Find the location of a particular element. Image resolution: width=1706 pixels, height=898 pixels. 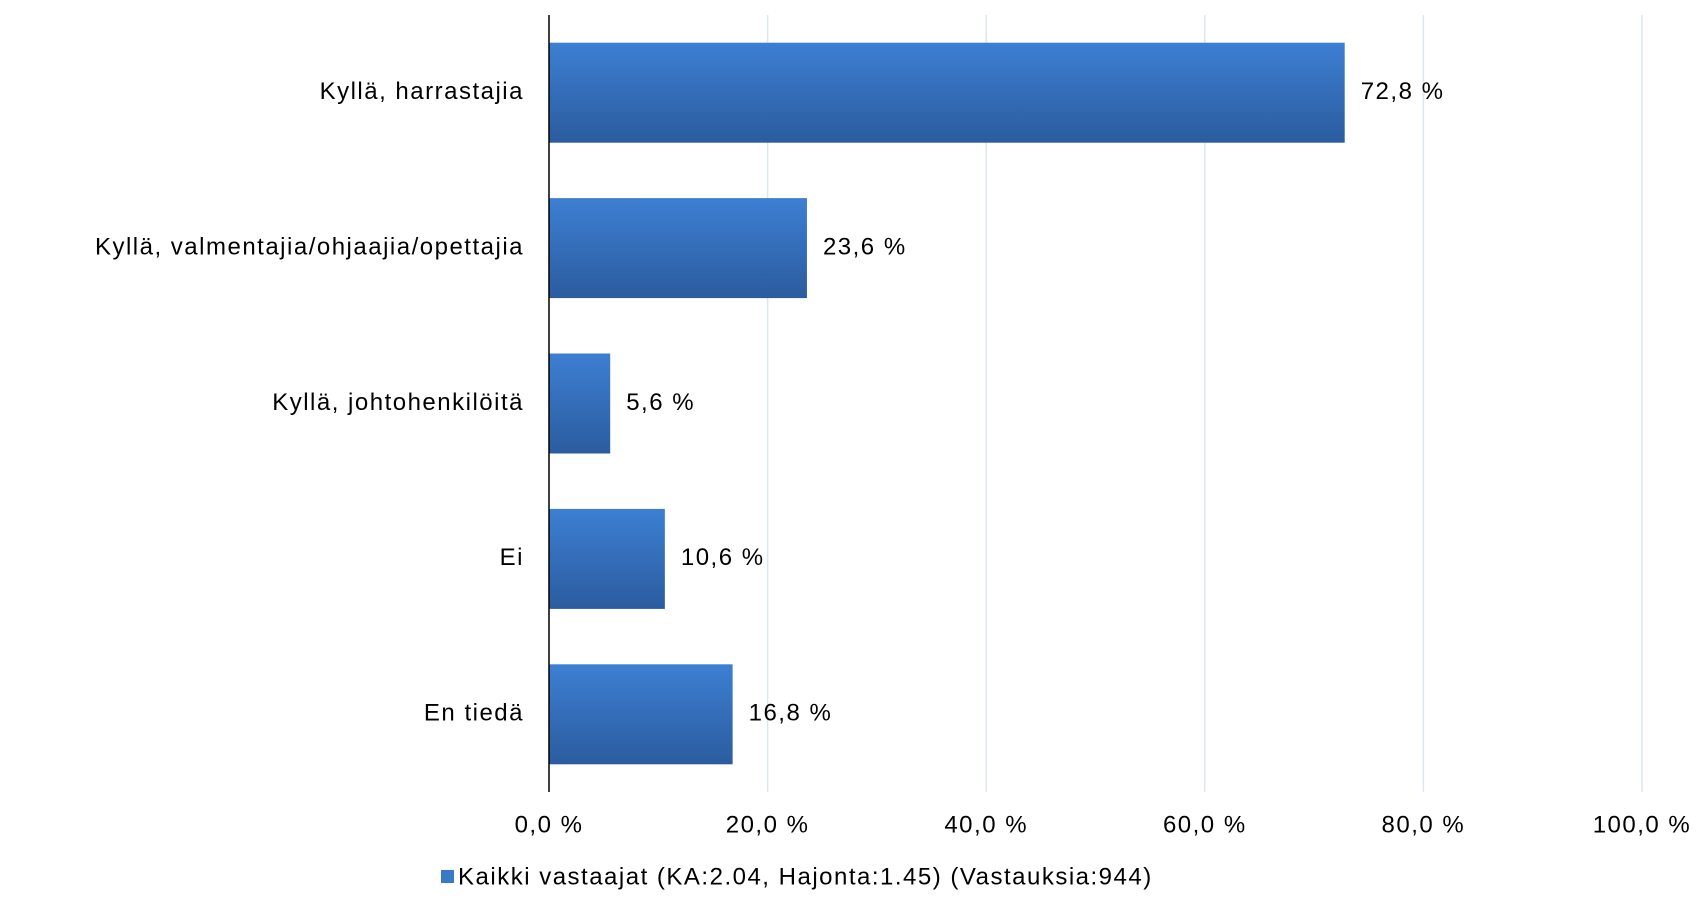

data-label: 5,6 % is located at coordinates (660, 402).